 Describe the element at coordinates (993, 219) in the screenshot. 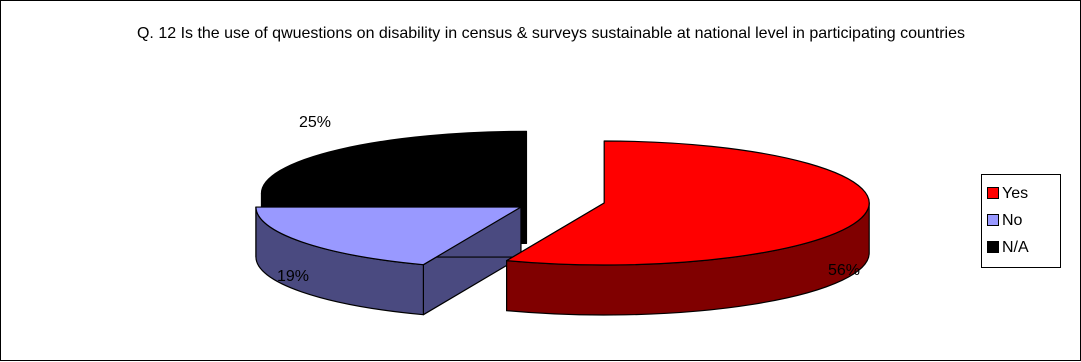

I see `legend-swatch-no` at that location.